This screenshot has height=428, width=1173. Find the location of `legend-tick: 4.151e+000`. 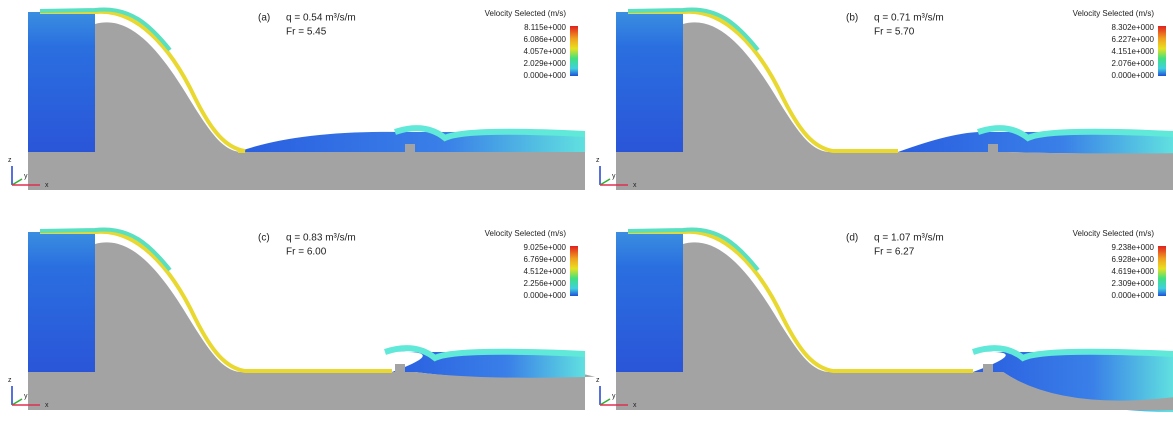

legend-tick: 4.151e+000 is located at coordinates (1133, 51).